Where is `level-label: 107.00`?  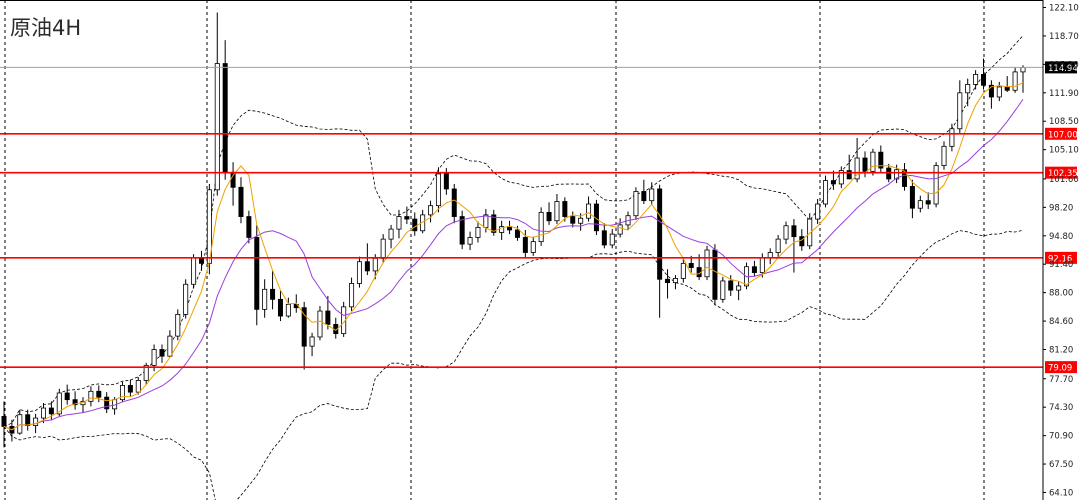 level-label: 107.00 is located at coordinates (1063, 135).